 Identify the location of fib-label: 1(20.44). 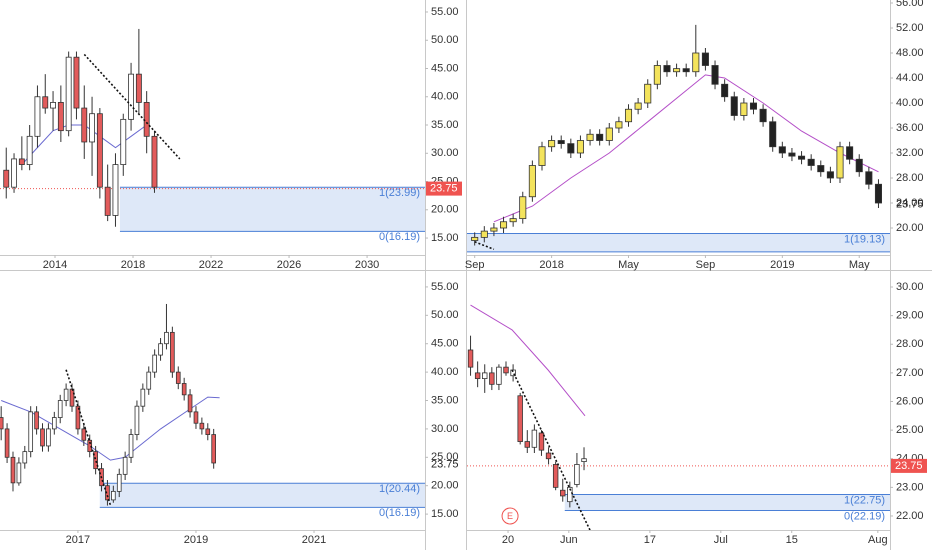
(399, 489).